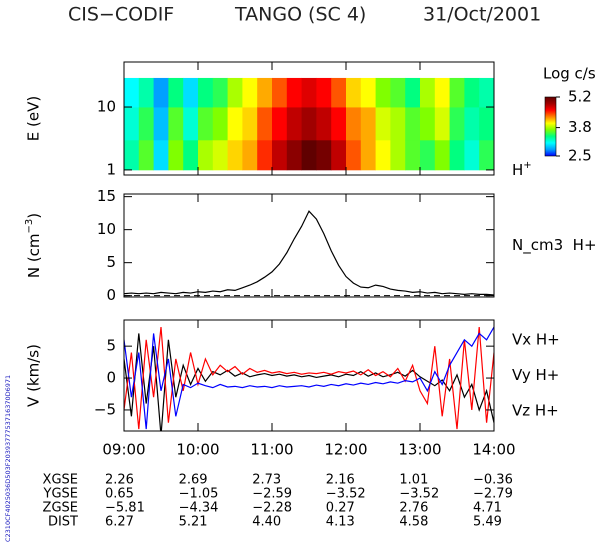 This screenshot has height=546, width=613. Describe the element at coordinates (413, 480) in the screenshot. I see `cell: 1.01` at that location.